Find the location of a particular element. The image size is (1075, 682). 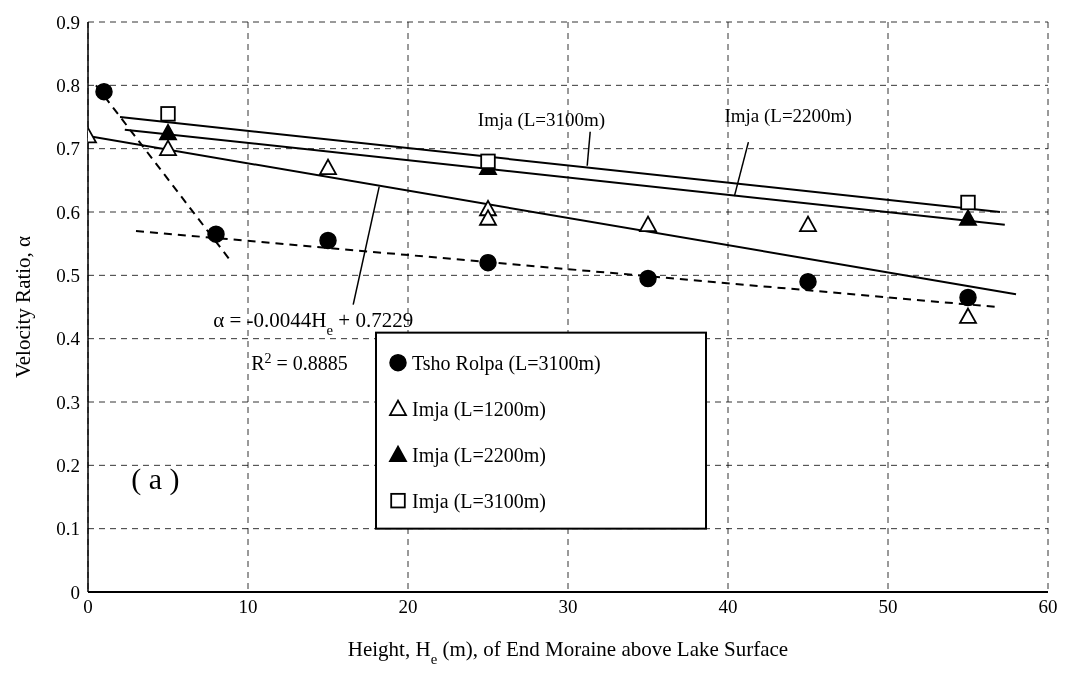

y-tick-label: 0.9 is located at coordinates (68, 22).